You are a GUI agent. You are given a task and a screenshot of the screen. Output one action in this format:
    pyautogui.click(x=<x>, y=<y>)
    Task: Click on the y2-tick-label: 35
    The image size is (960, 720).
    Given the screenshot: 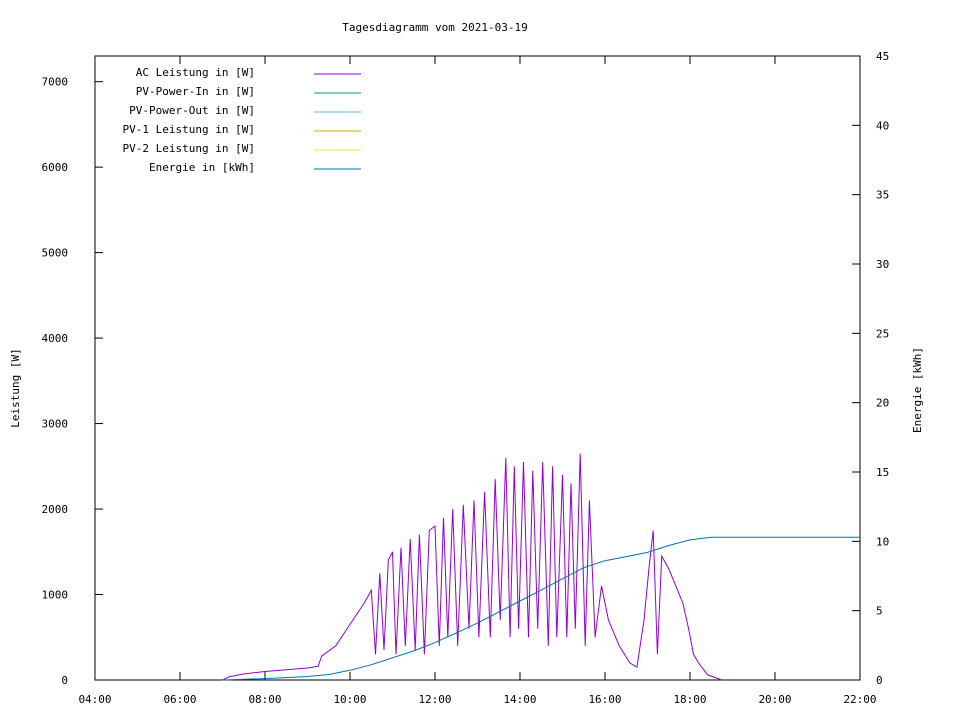 What is the action you would take?
    pyautogui.click(x=882, y=195)
    